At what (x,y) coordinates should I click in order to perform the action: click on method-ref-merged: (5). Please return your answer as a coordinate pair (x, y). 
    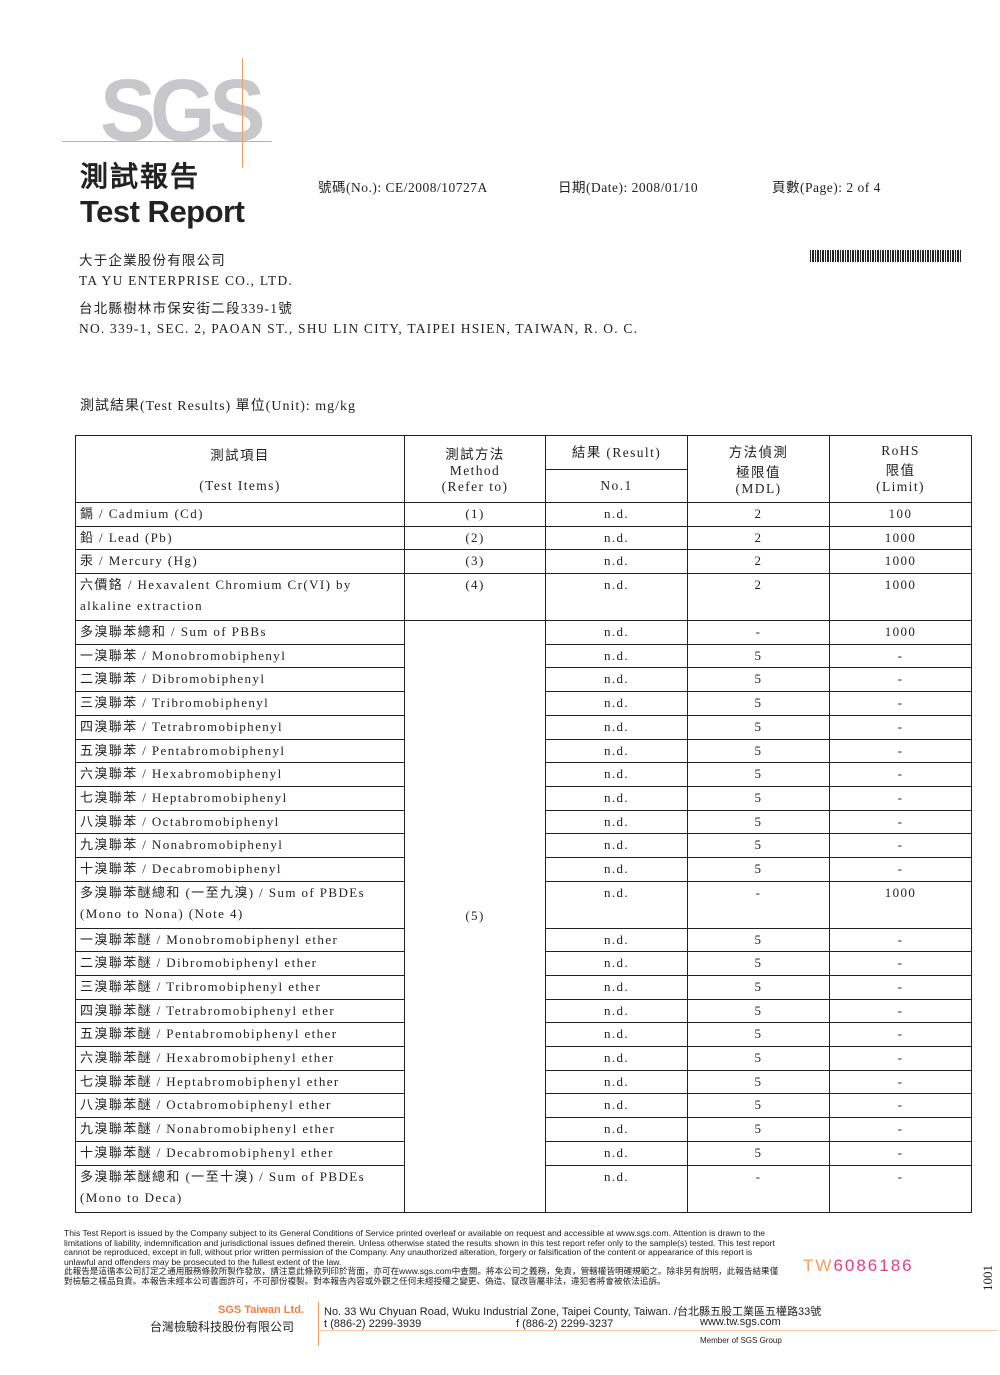
    Looking at the image, I should click on (475, 916).